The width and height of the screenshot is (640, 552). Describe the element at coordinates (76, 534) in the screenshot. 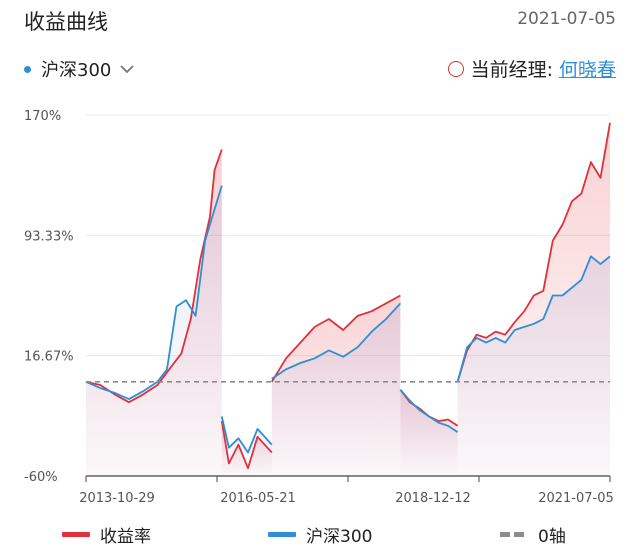

I see `legend-swatch-returns` at that location.